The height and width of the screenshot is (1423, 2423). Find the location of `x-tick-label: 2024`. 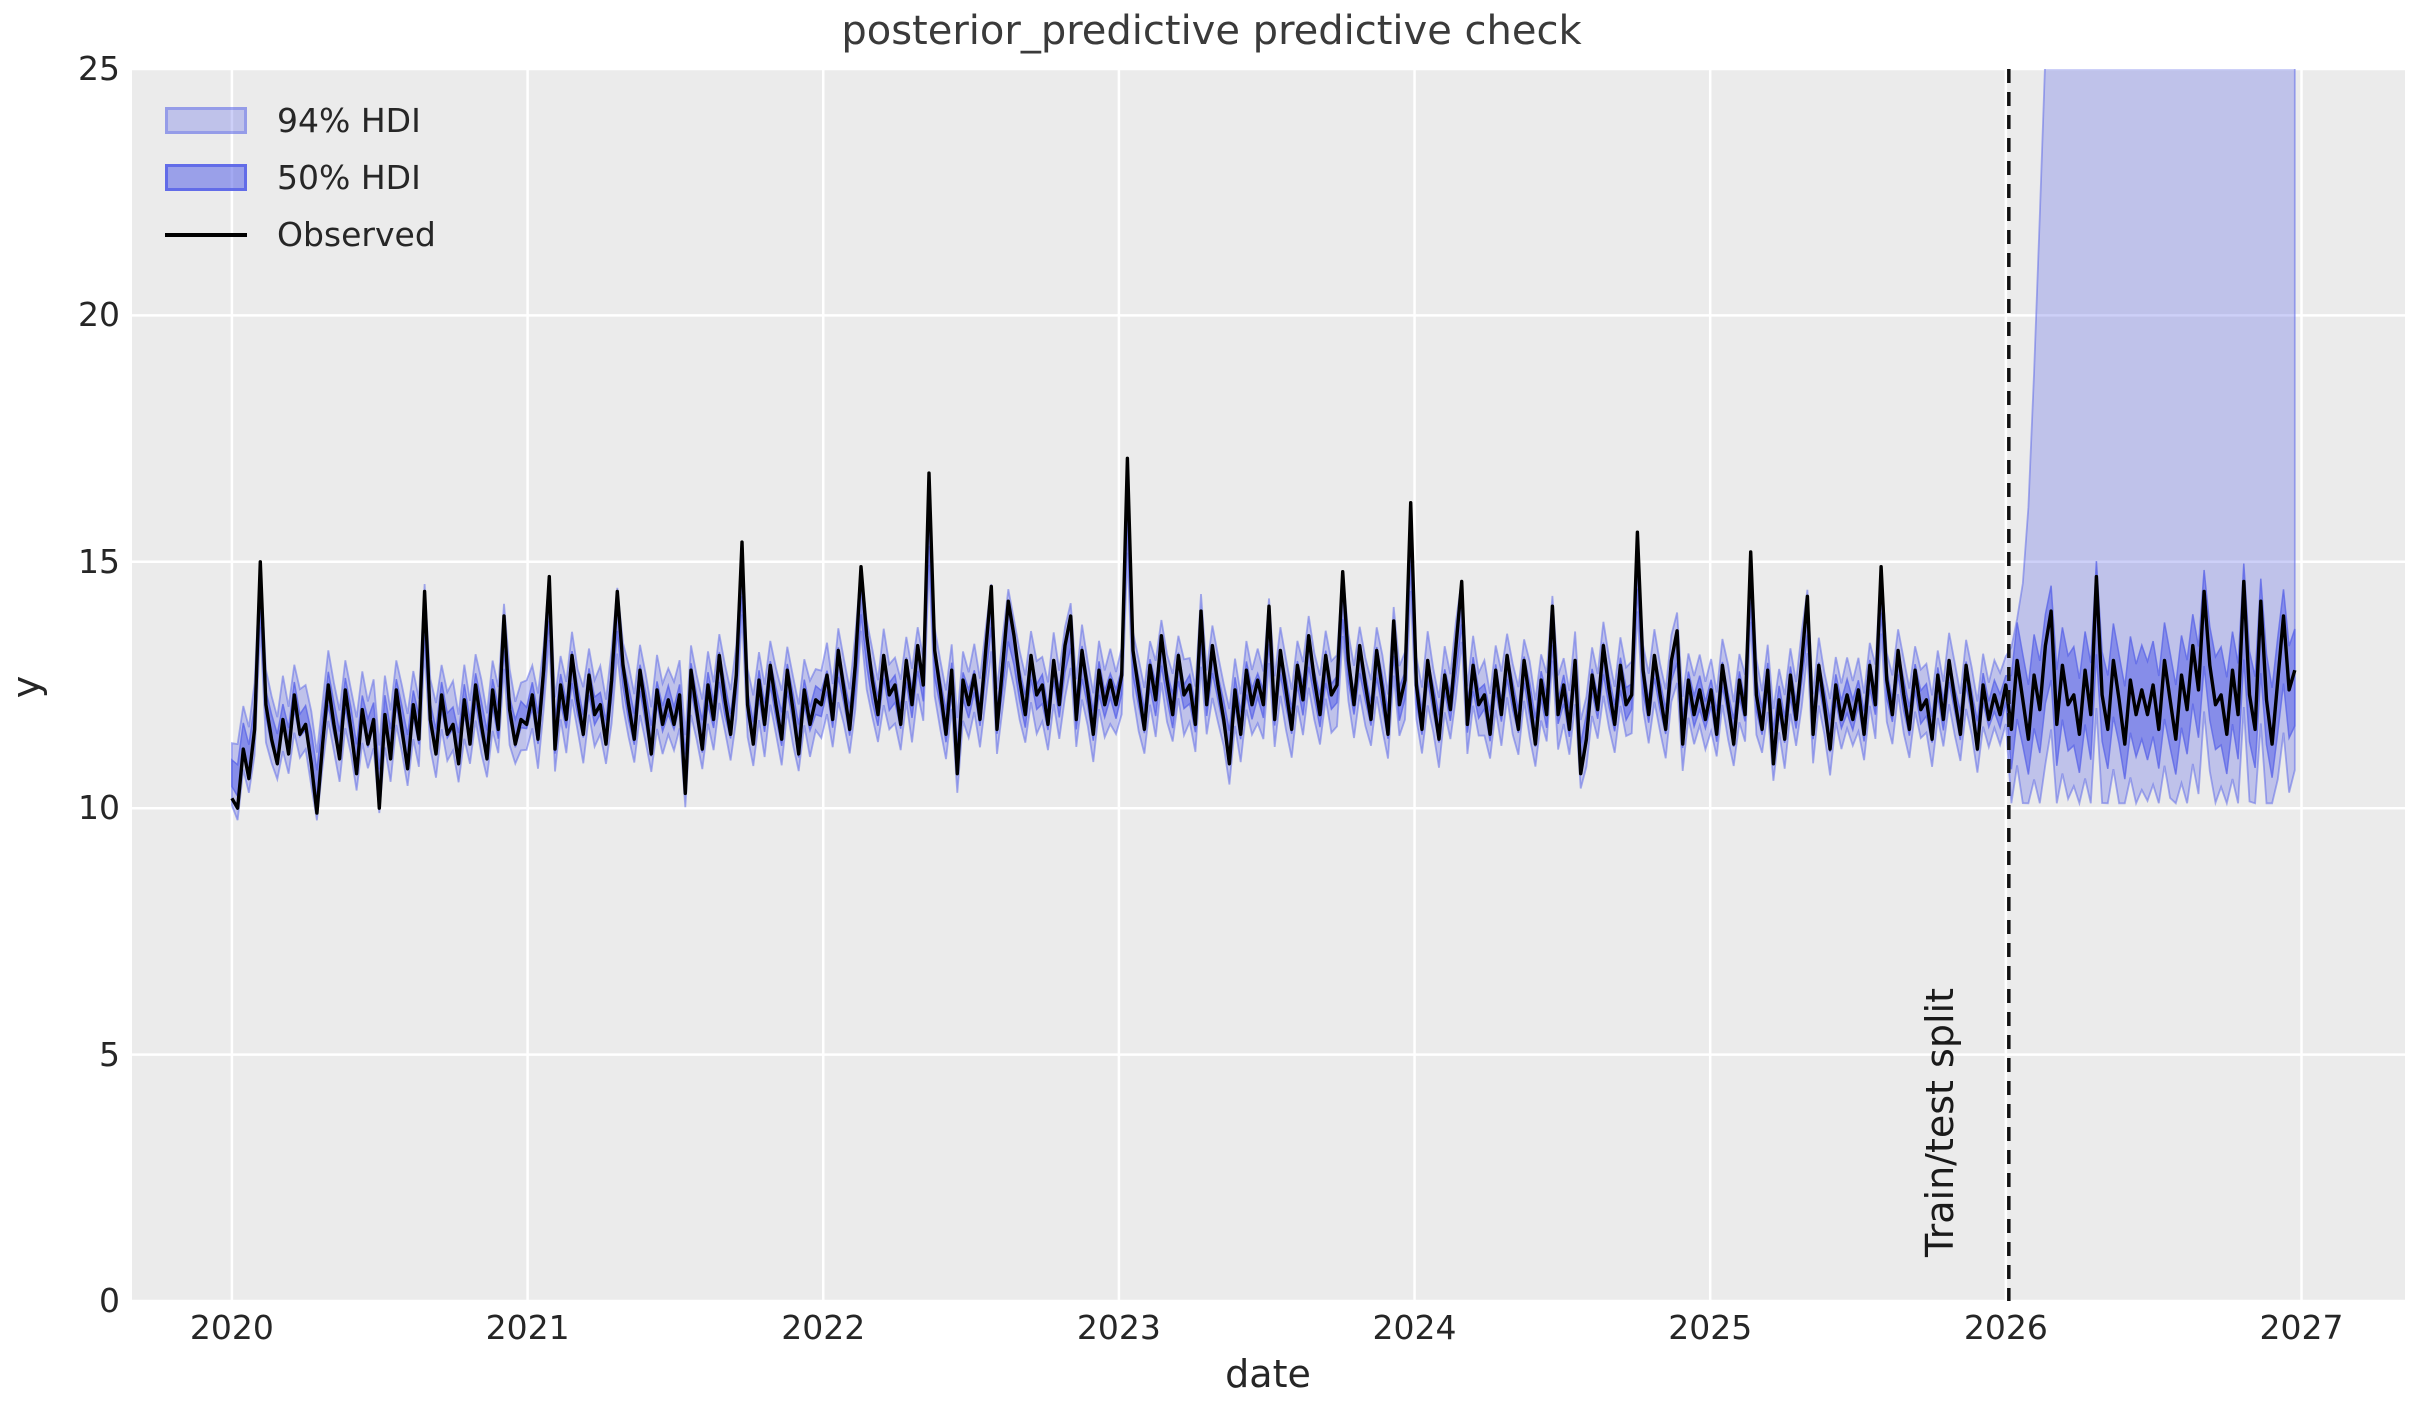

x-tick-label: 2024 is located at coordinates (1414, 1327).